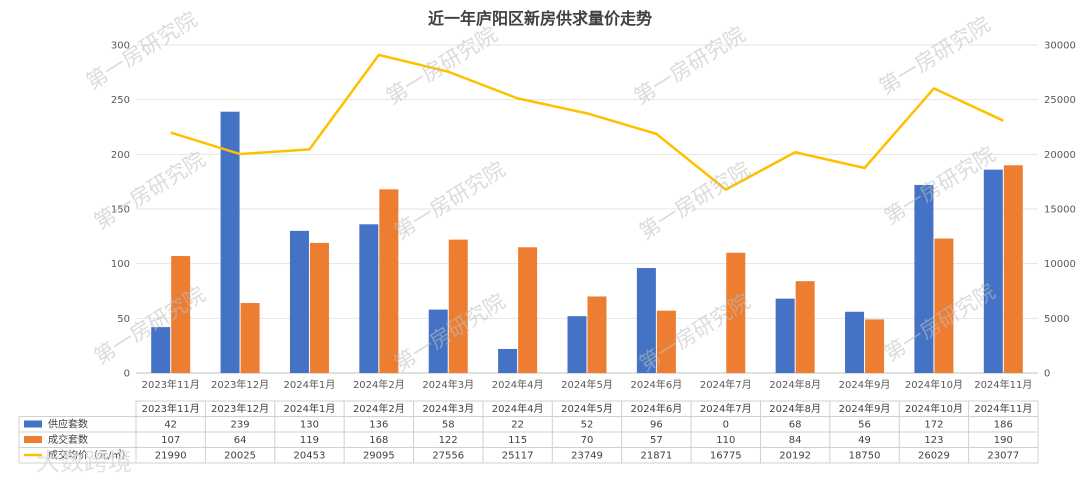  I want to click on table-cell: 42, so click(170, 425).